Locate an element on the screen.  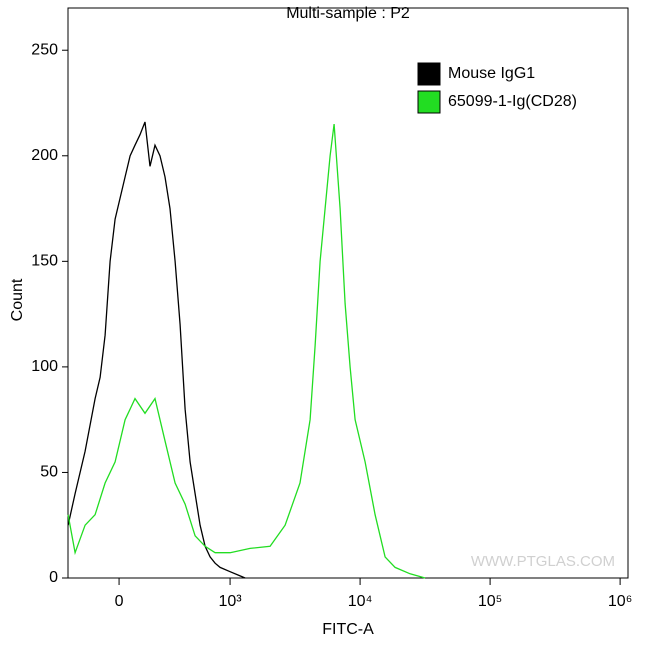
y-tick-label: 100 is located at coordinates (44, 366).